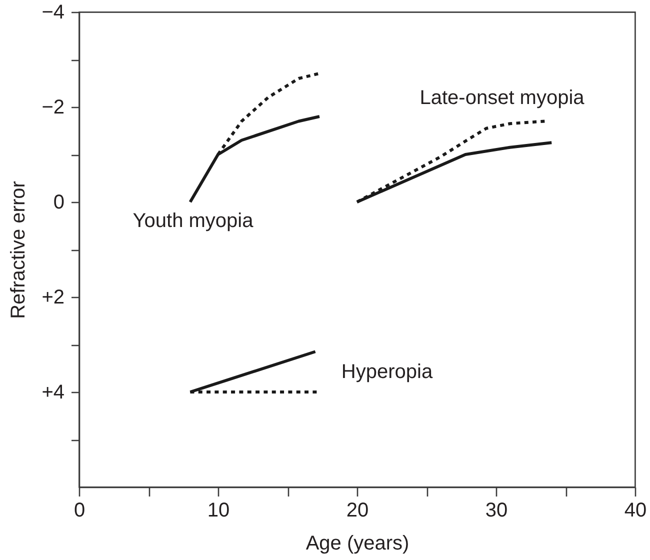 Image resolution: width=650 pixels, height=560 pixels. What do you see at coordinates (358, 543) in the screenshot?
I see `x-axis-title: Age (years)` at bounding box center [358, 543].